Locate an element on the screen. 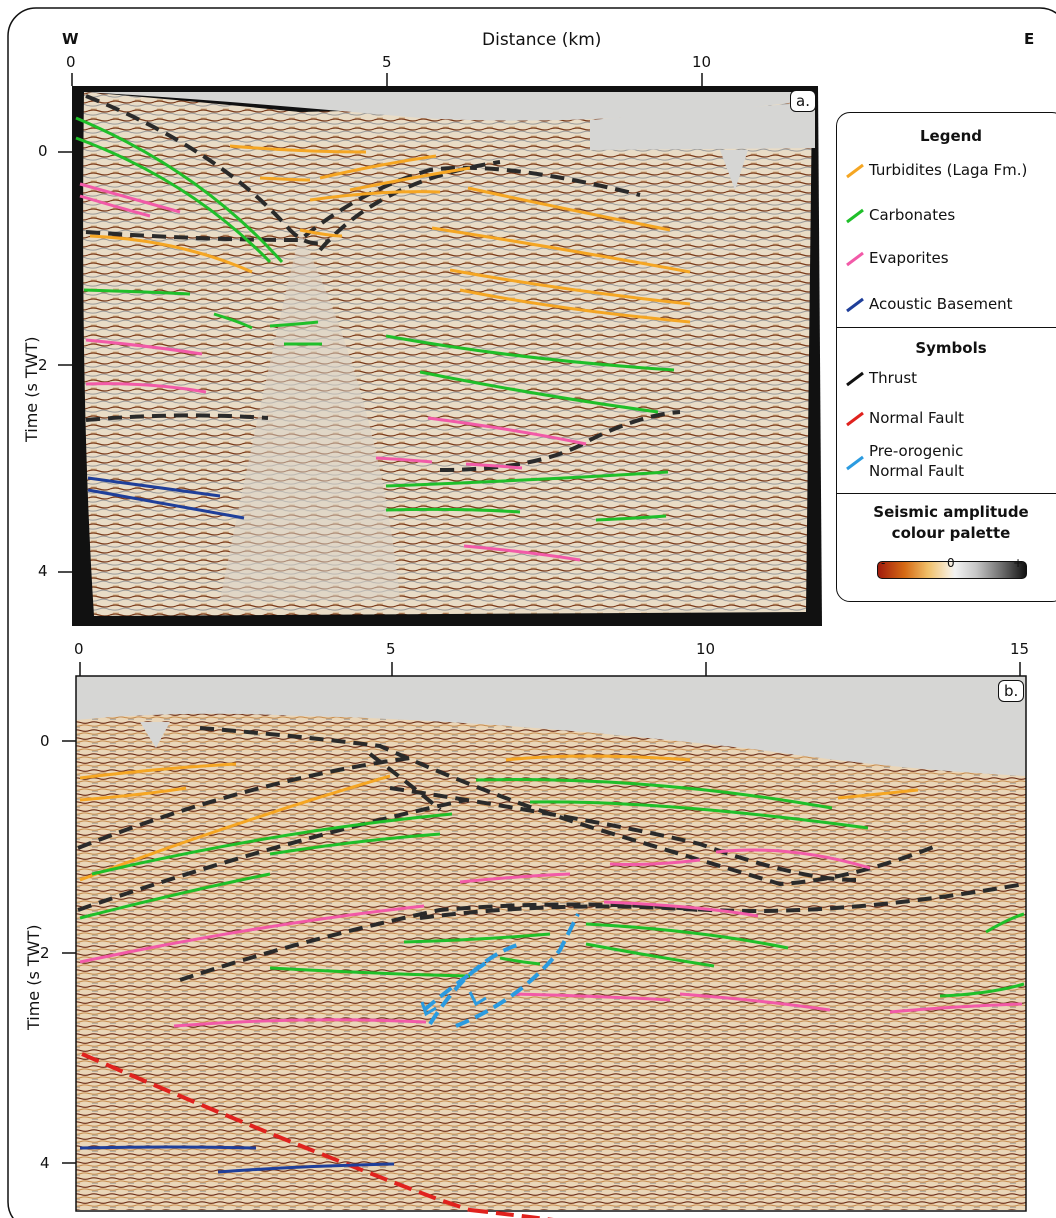 The width and height of the screenshot is (1056, 1218). bottom-x-tick: 15 is located at coordinates (1020, 649).